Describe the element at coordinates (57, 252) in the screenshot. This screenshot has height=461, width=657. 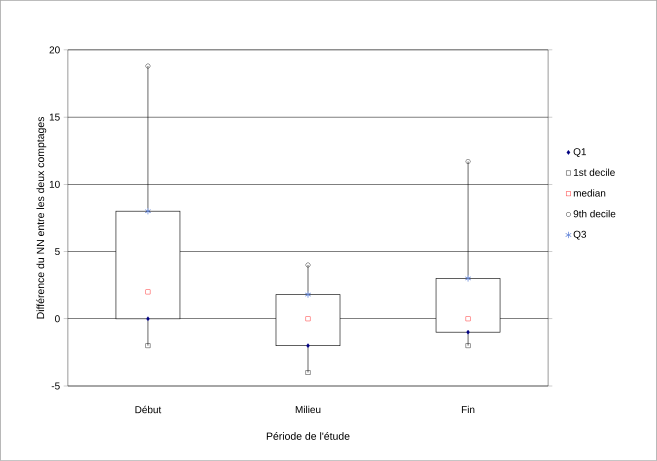
I see `y-tick-label: 5` at that location.